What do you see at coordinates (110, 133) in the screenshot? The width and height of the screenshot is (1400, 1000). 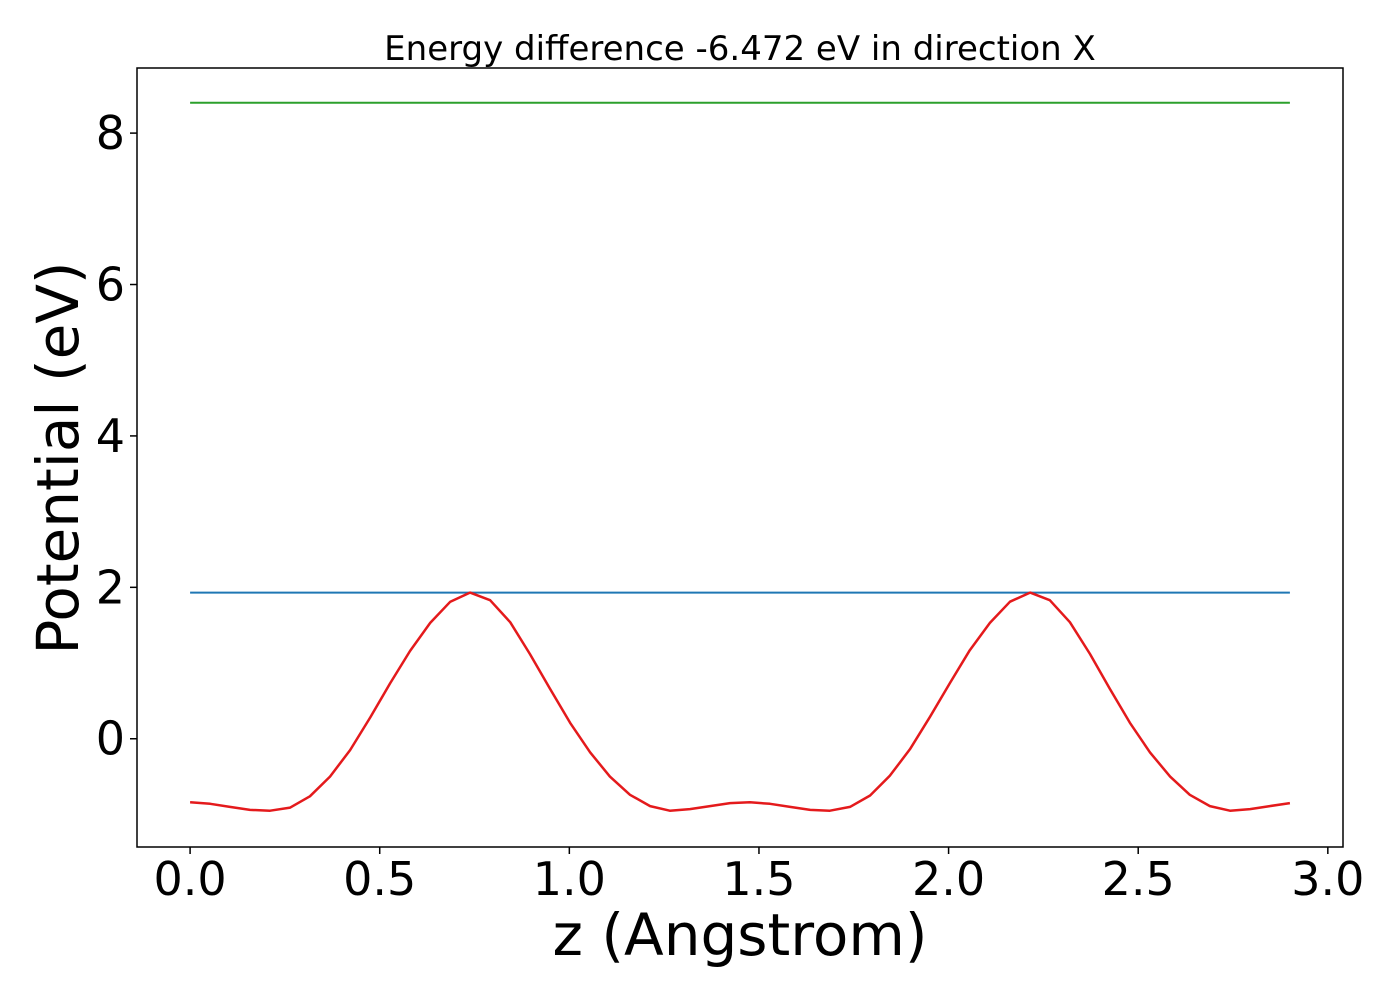 I see `y-tick-label: 8` at bounding box center [110, 133].